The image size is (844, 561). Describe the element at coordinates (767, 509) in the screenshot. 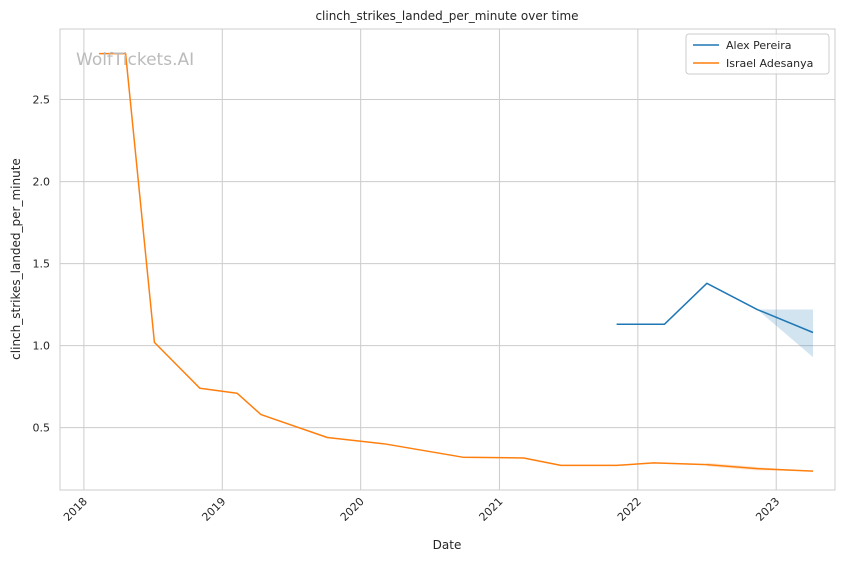

I see `x-tick-label: 2023` at that location.